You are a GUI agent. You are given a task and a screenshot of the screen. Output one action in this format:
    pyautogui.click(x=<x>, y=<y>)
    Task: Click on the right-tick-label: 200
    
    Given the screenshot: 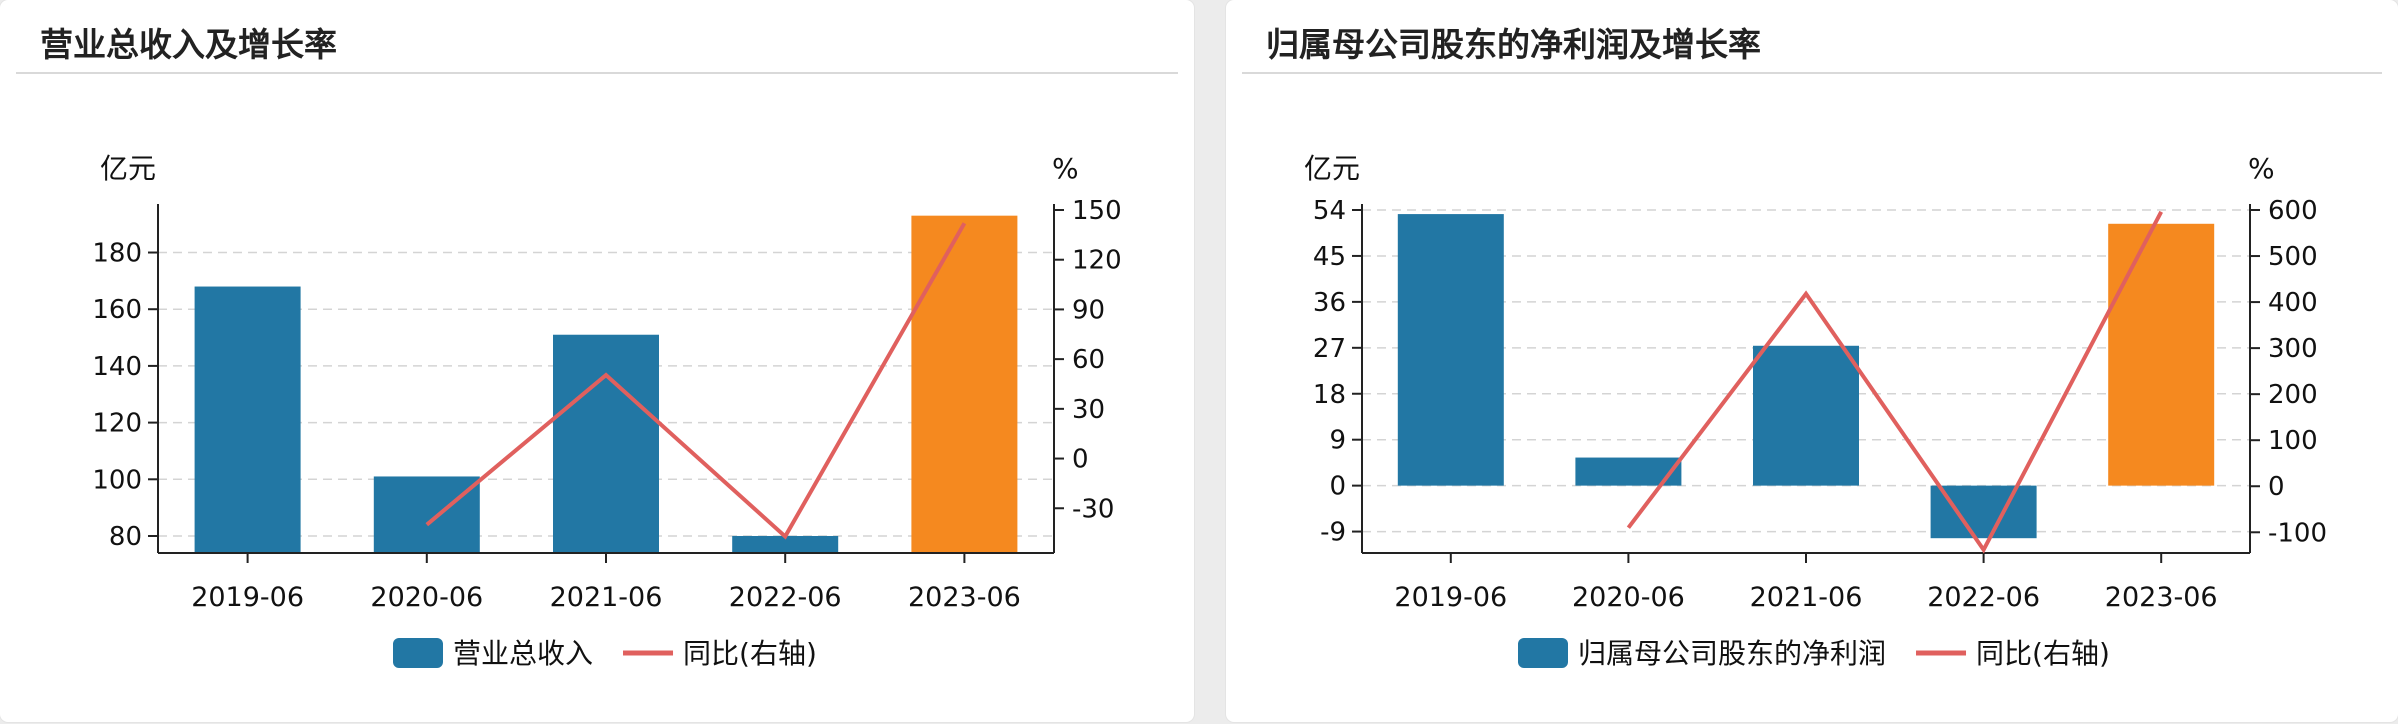 What is the action you would take?
    pyautogui.click(x=2293, y=395)
    